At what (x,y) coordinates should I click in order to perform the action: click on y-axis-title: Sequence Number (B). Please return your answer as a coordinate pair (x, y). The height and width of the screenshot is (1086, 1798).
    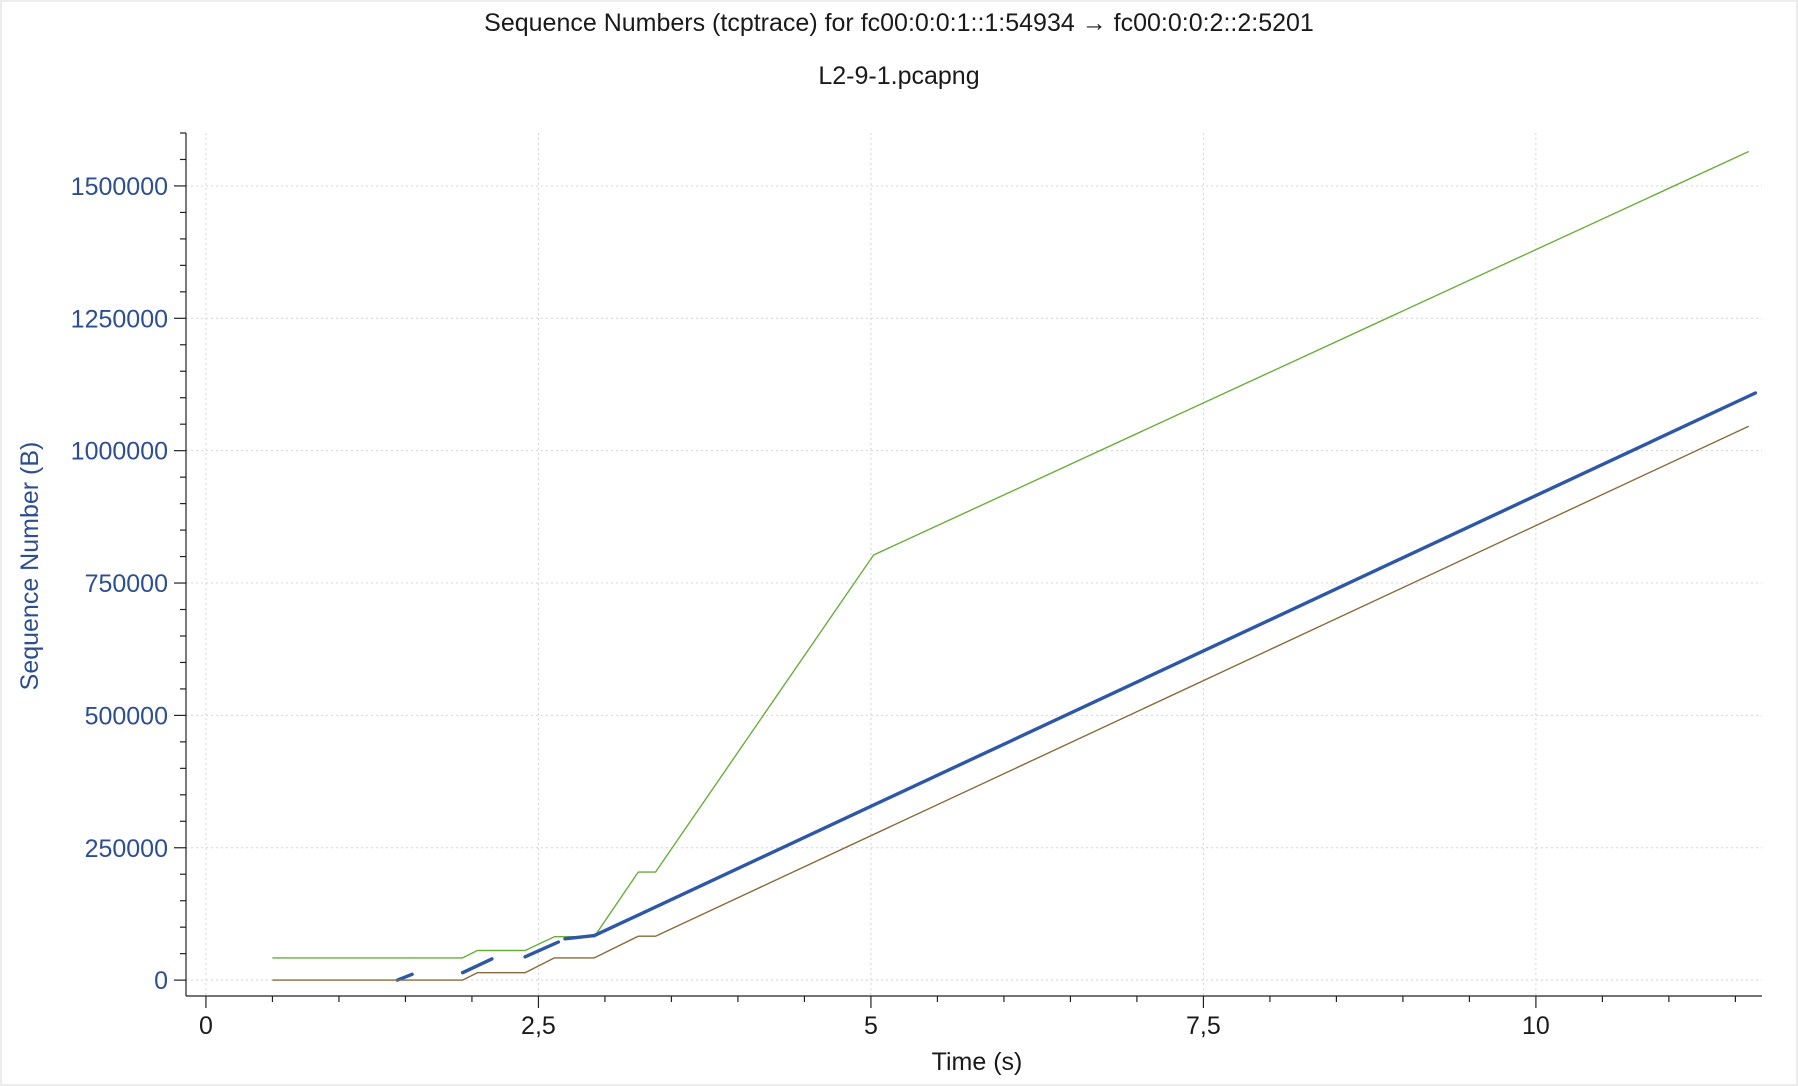
    Looking at the image, I should click on (30, 566).